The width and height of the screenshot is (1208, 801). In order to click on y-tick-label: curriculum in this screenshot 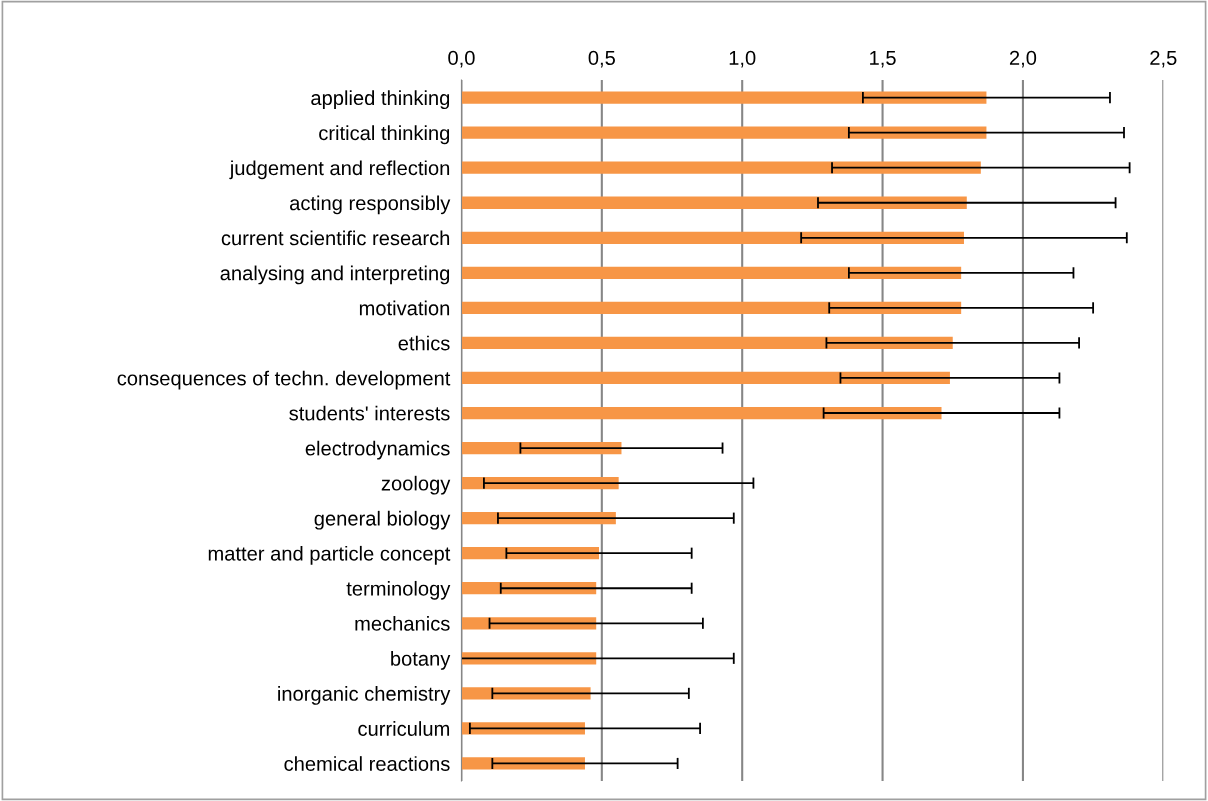, I will do `click(404, 728)`.